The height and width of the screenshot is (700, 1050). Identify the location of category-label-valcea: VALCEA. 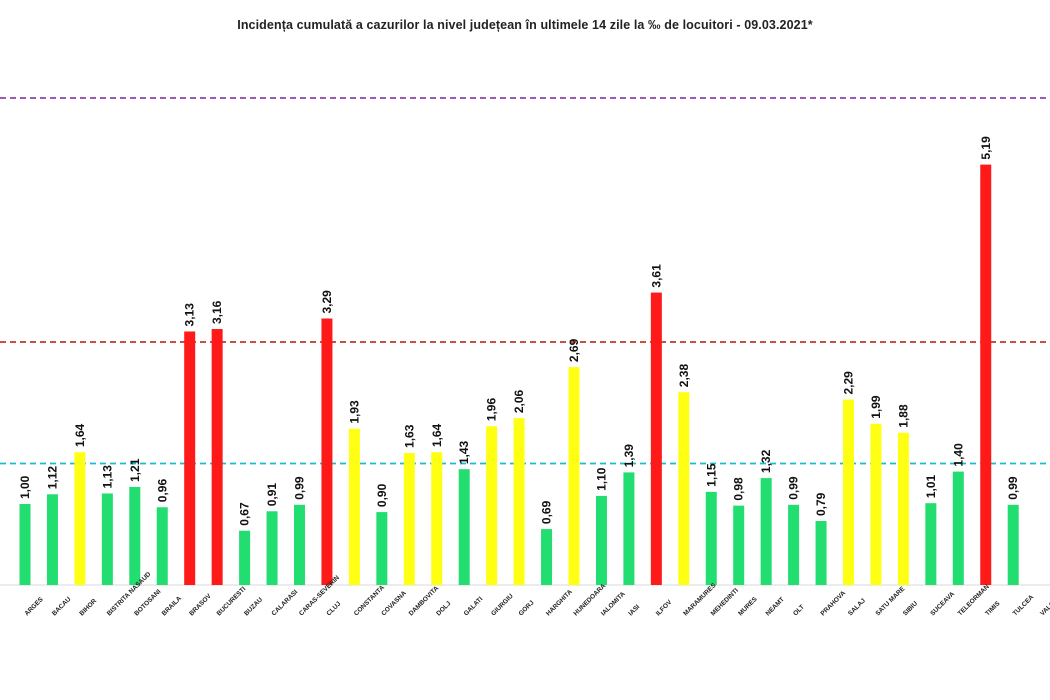
(1044, 606).